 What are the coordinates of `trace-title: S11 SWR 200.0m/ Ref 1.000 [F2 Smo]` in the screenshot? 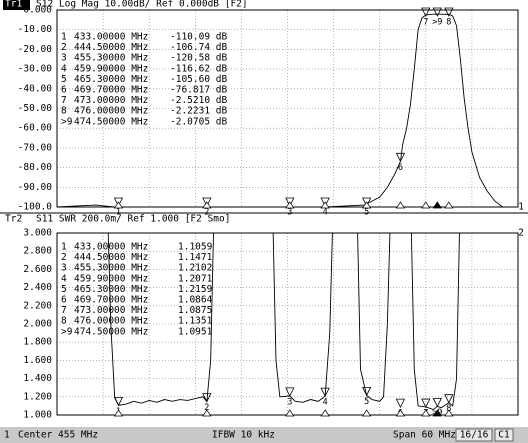 It's located at (133, 219).